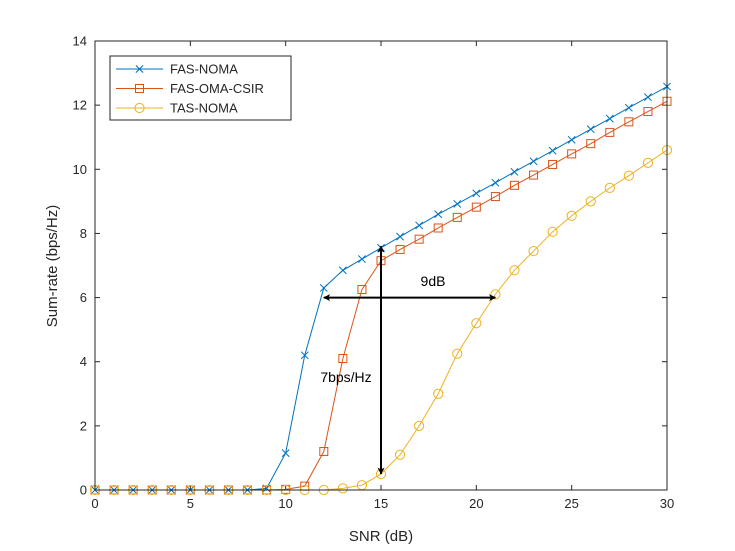  Describe the element at coordinates (190, 503) in the screenshot. I see `x-tick-label: 5` at that location.